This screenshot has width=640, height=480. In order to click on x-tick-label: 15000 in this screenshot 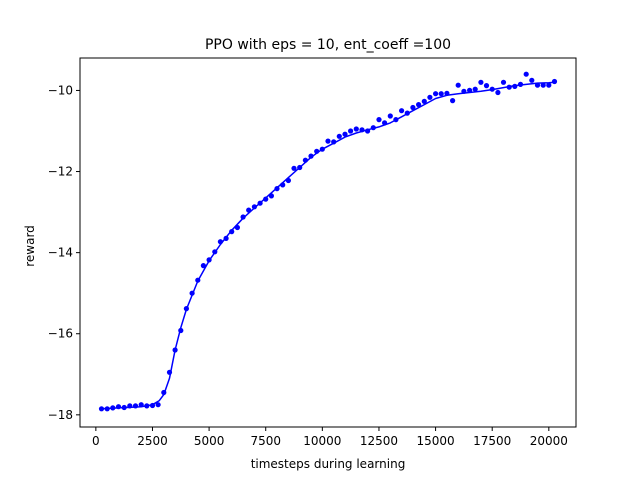, I will do `click(435, 441)`.